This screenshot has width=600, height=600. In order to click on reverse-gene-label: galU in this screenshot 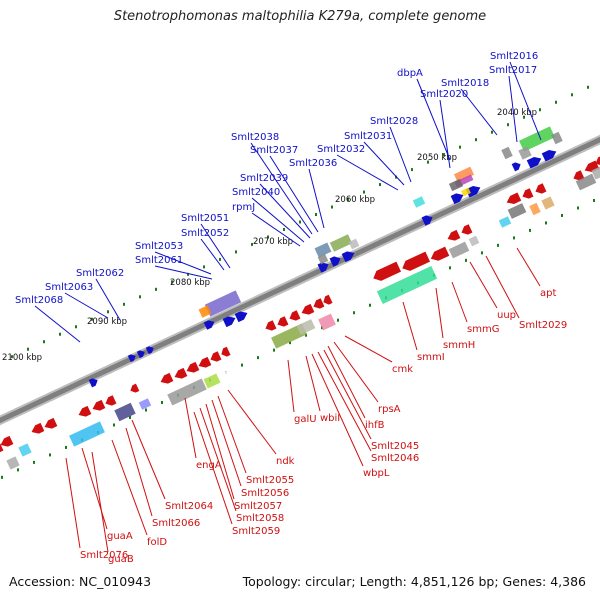, I will do `click(305, 419)`.